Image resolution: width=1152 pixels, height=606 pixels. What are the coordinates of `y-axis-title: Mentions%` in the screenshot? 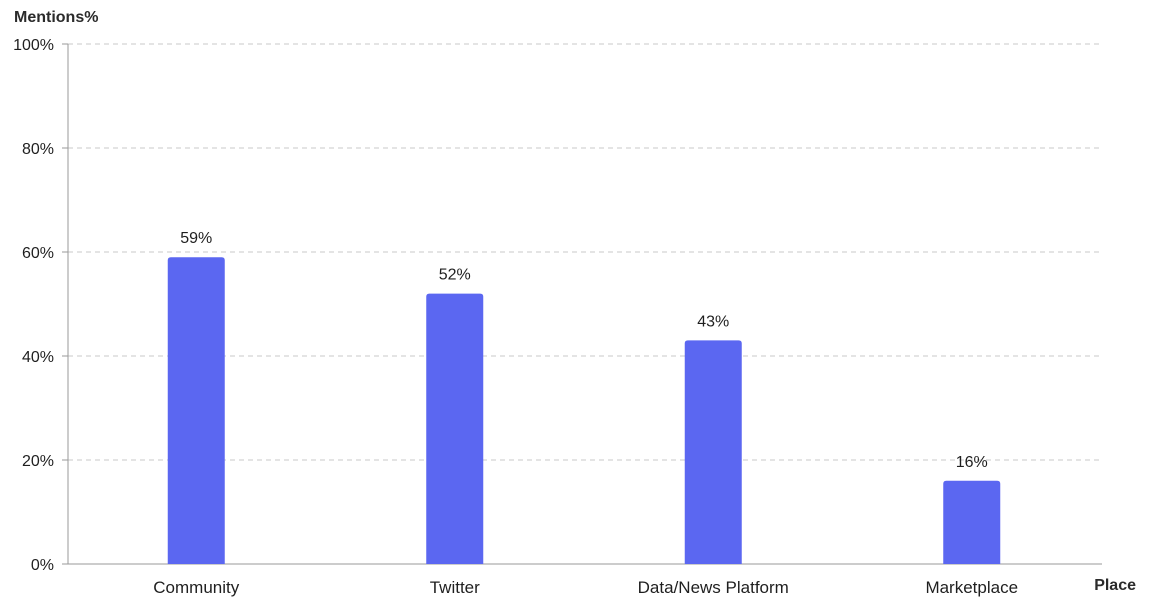 It's located at (56, 17).